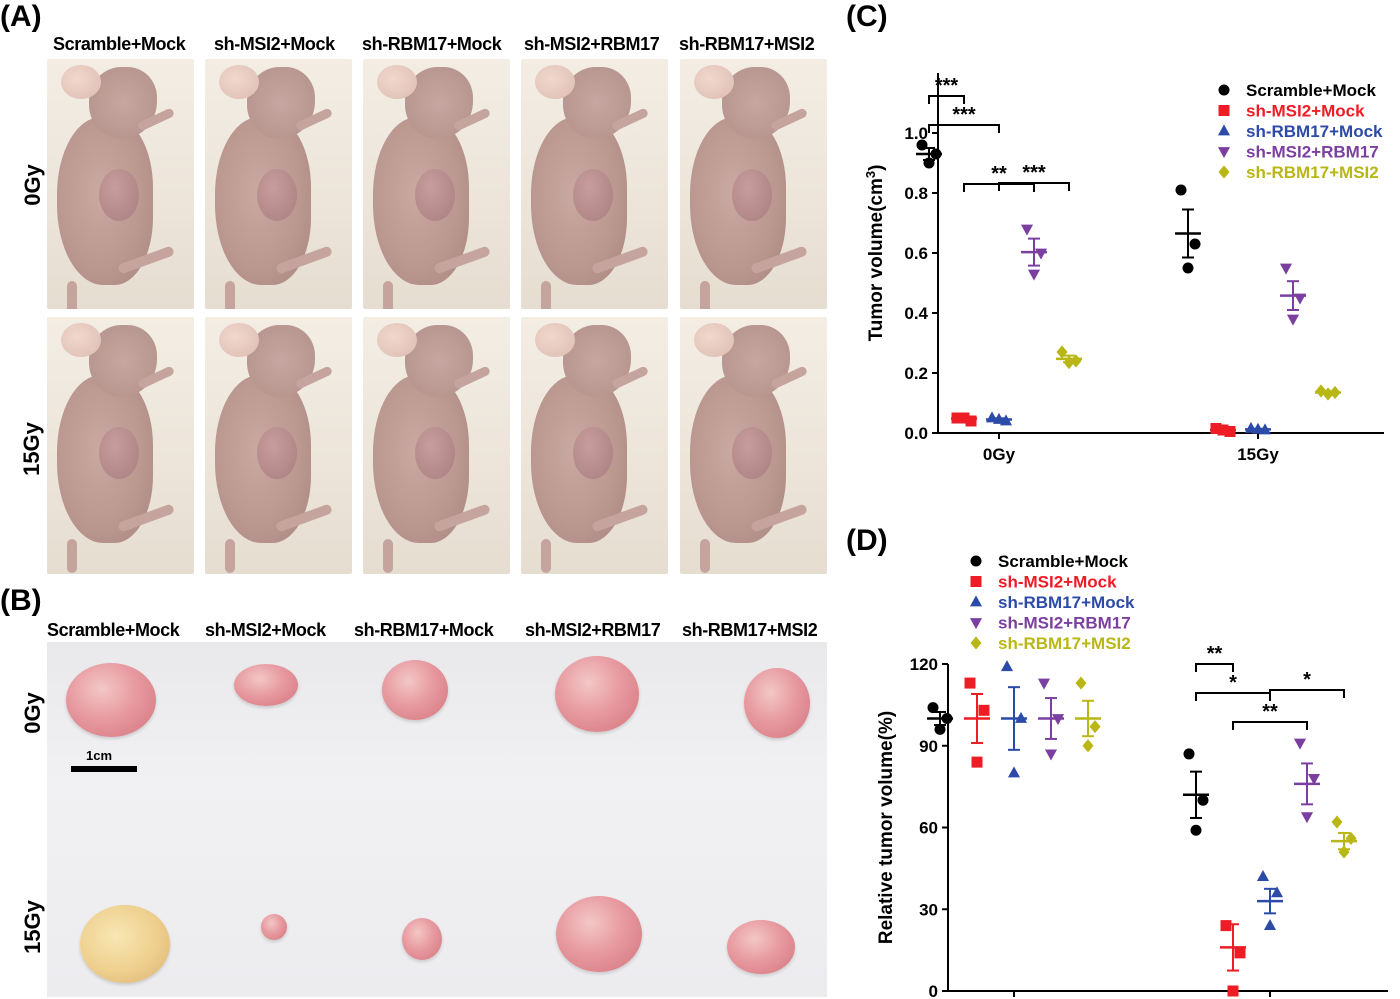 This screenshot has height=999, width=1400. What do you see at coordinates (928, 746) in the screenshot?
I see `y-tick-label: 90` at bounding box center [928, 746].